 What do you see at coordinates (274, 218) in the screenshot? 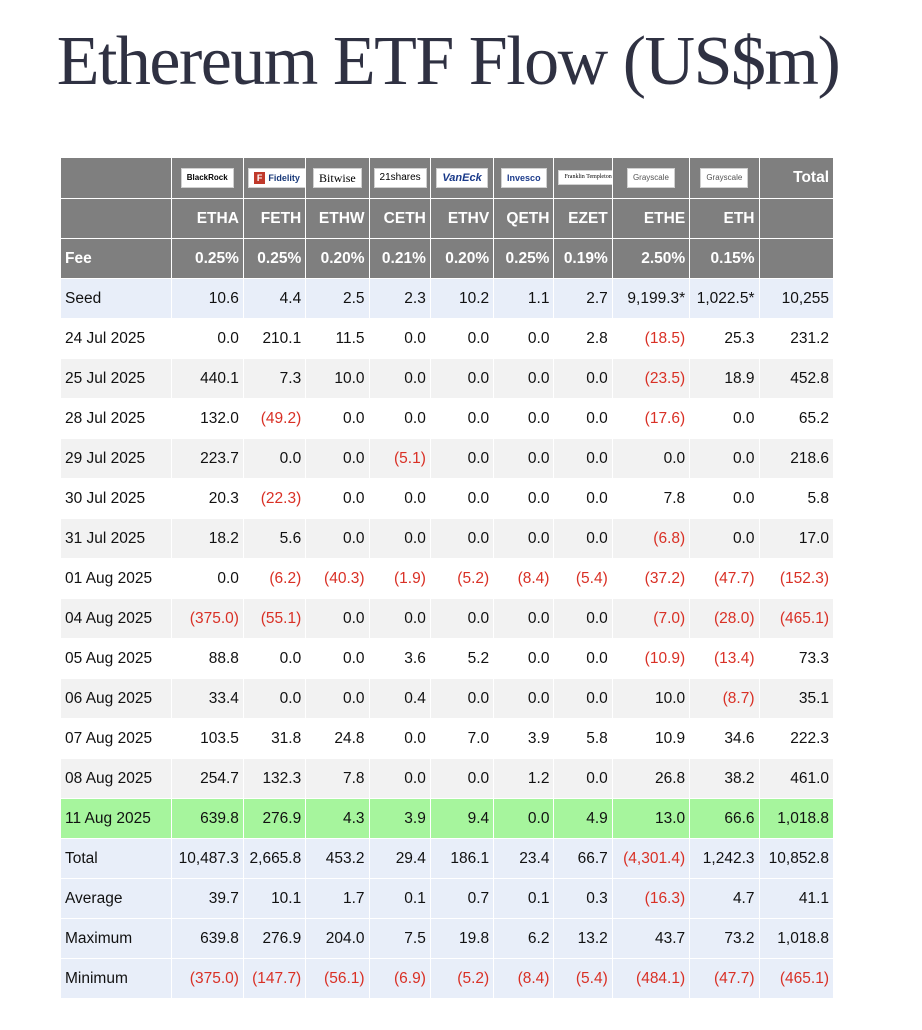
I see `ticker-header: FETH` at bounding box center [274, 218].